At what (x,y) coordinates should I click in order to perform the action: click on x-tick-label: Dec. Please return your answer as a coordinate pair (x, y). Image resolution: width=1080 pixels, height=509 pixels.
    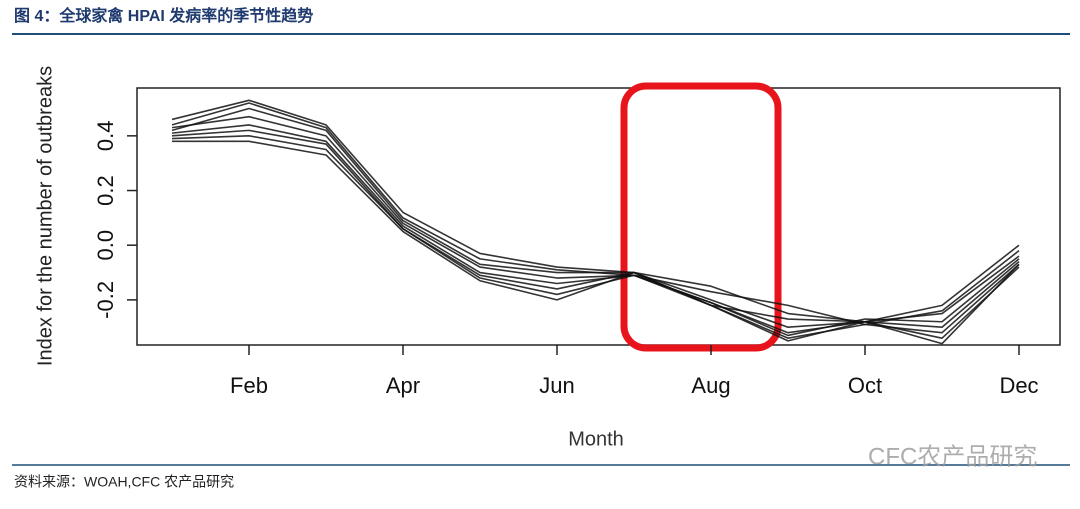
    Looking at the image, I should click on (1018, 385).